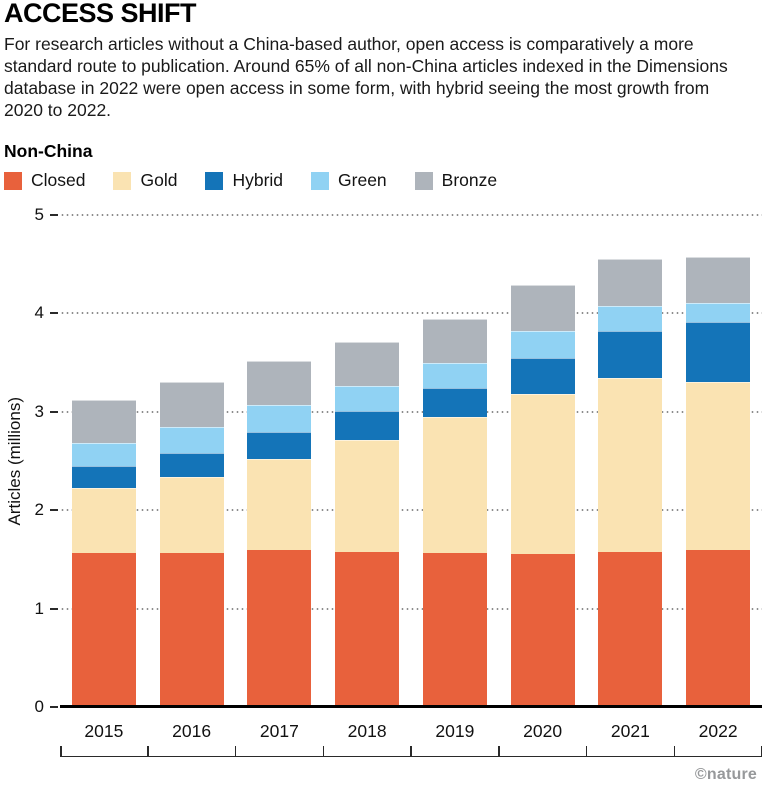 Image resolution: width=767 pixels, height=797 pixels. I want to click on bar-2022, so click(718, 482).